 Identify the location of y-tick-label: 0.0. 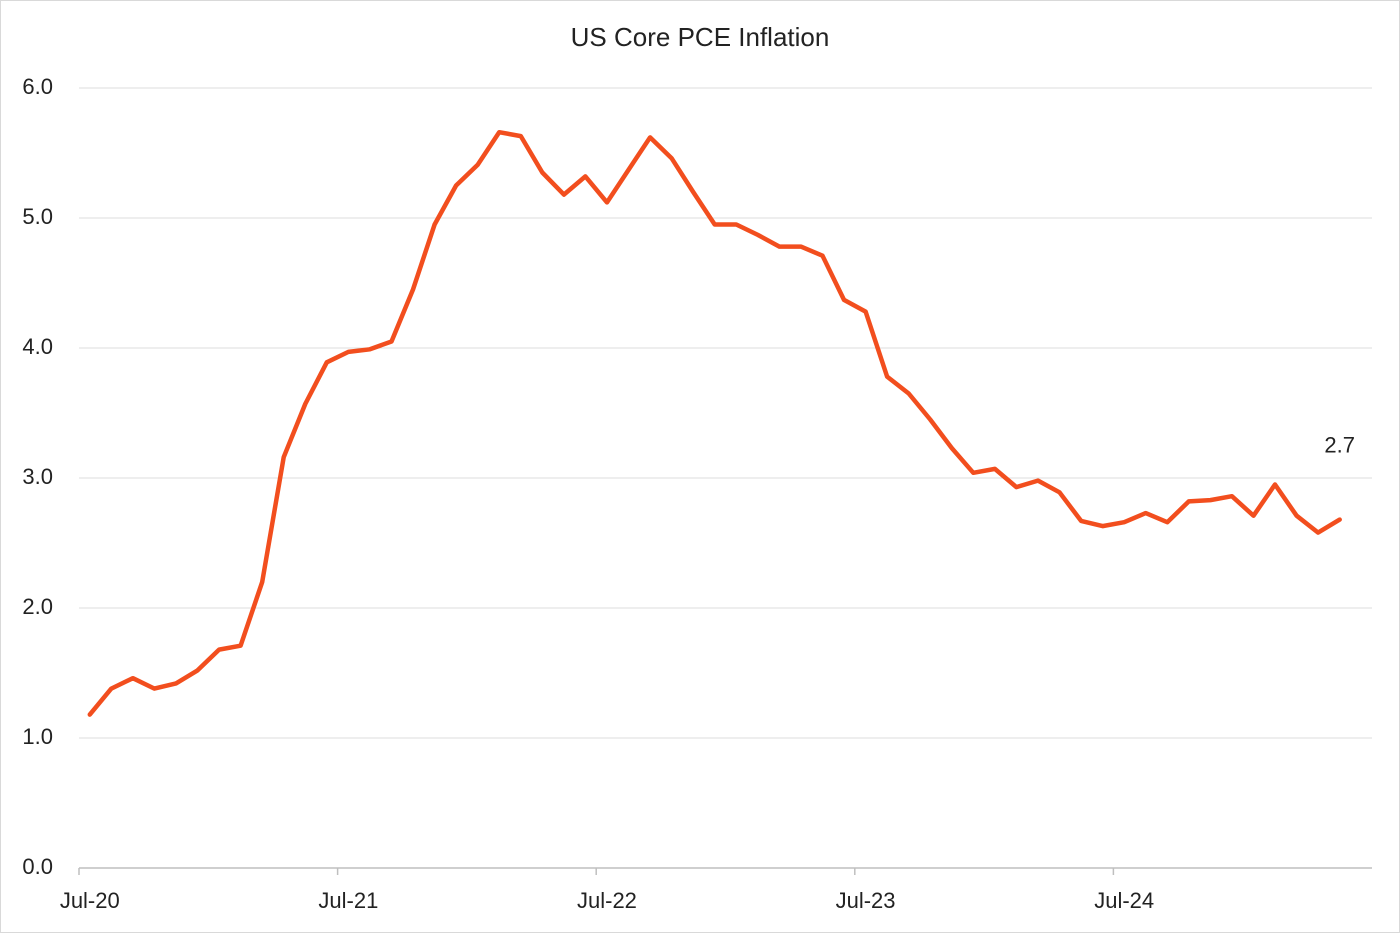
(37, 866).